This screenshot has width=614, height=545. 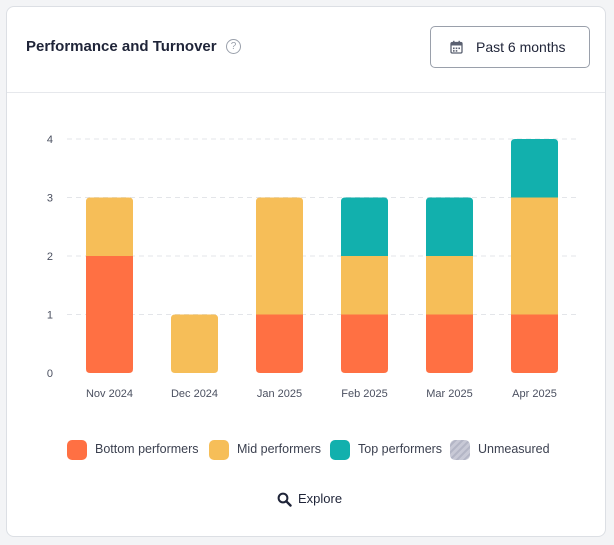 I want to click on x-tick-label: Dec 2024, so click(x=194, y=394).